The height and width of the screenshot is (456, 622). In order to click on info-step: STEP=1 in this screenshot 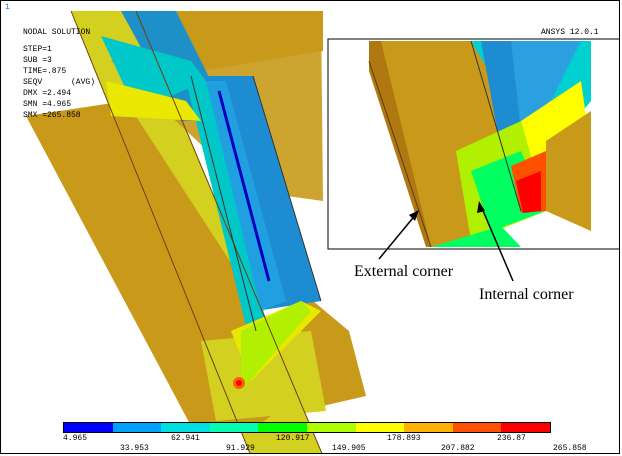, I will do `click(37, 49)`.